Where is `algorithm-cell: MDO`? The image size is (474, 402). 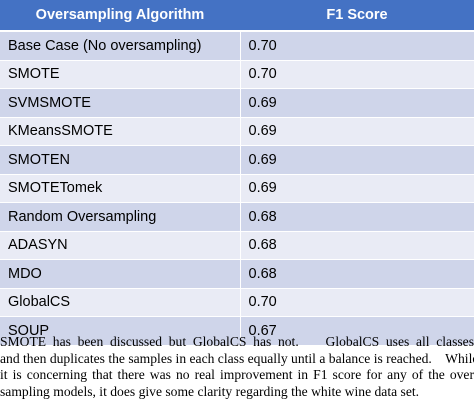
algorithm-cell: MDO is located at coordinates (120, 274).